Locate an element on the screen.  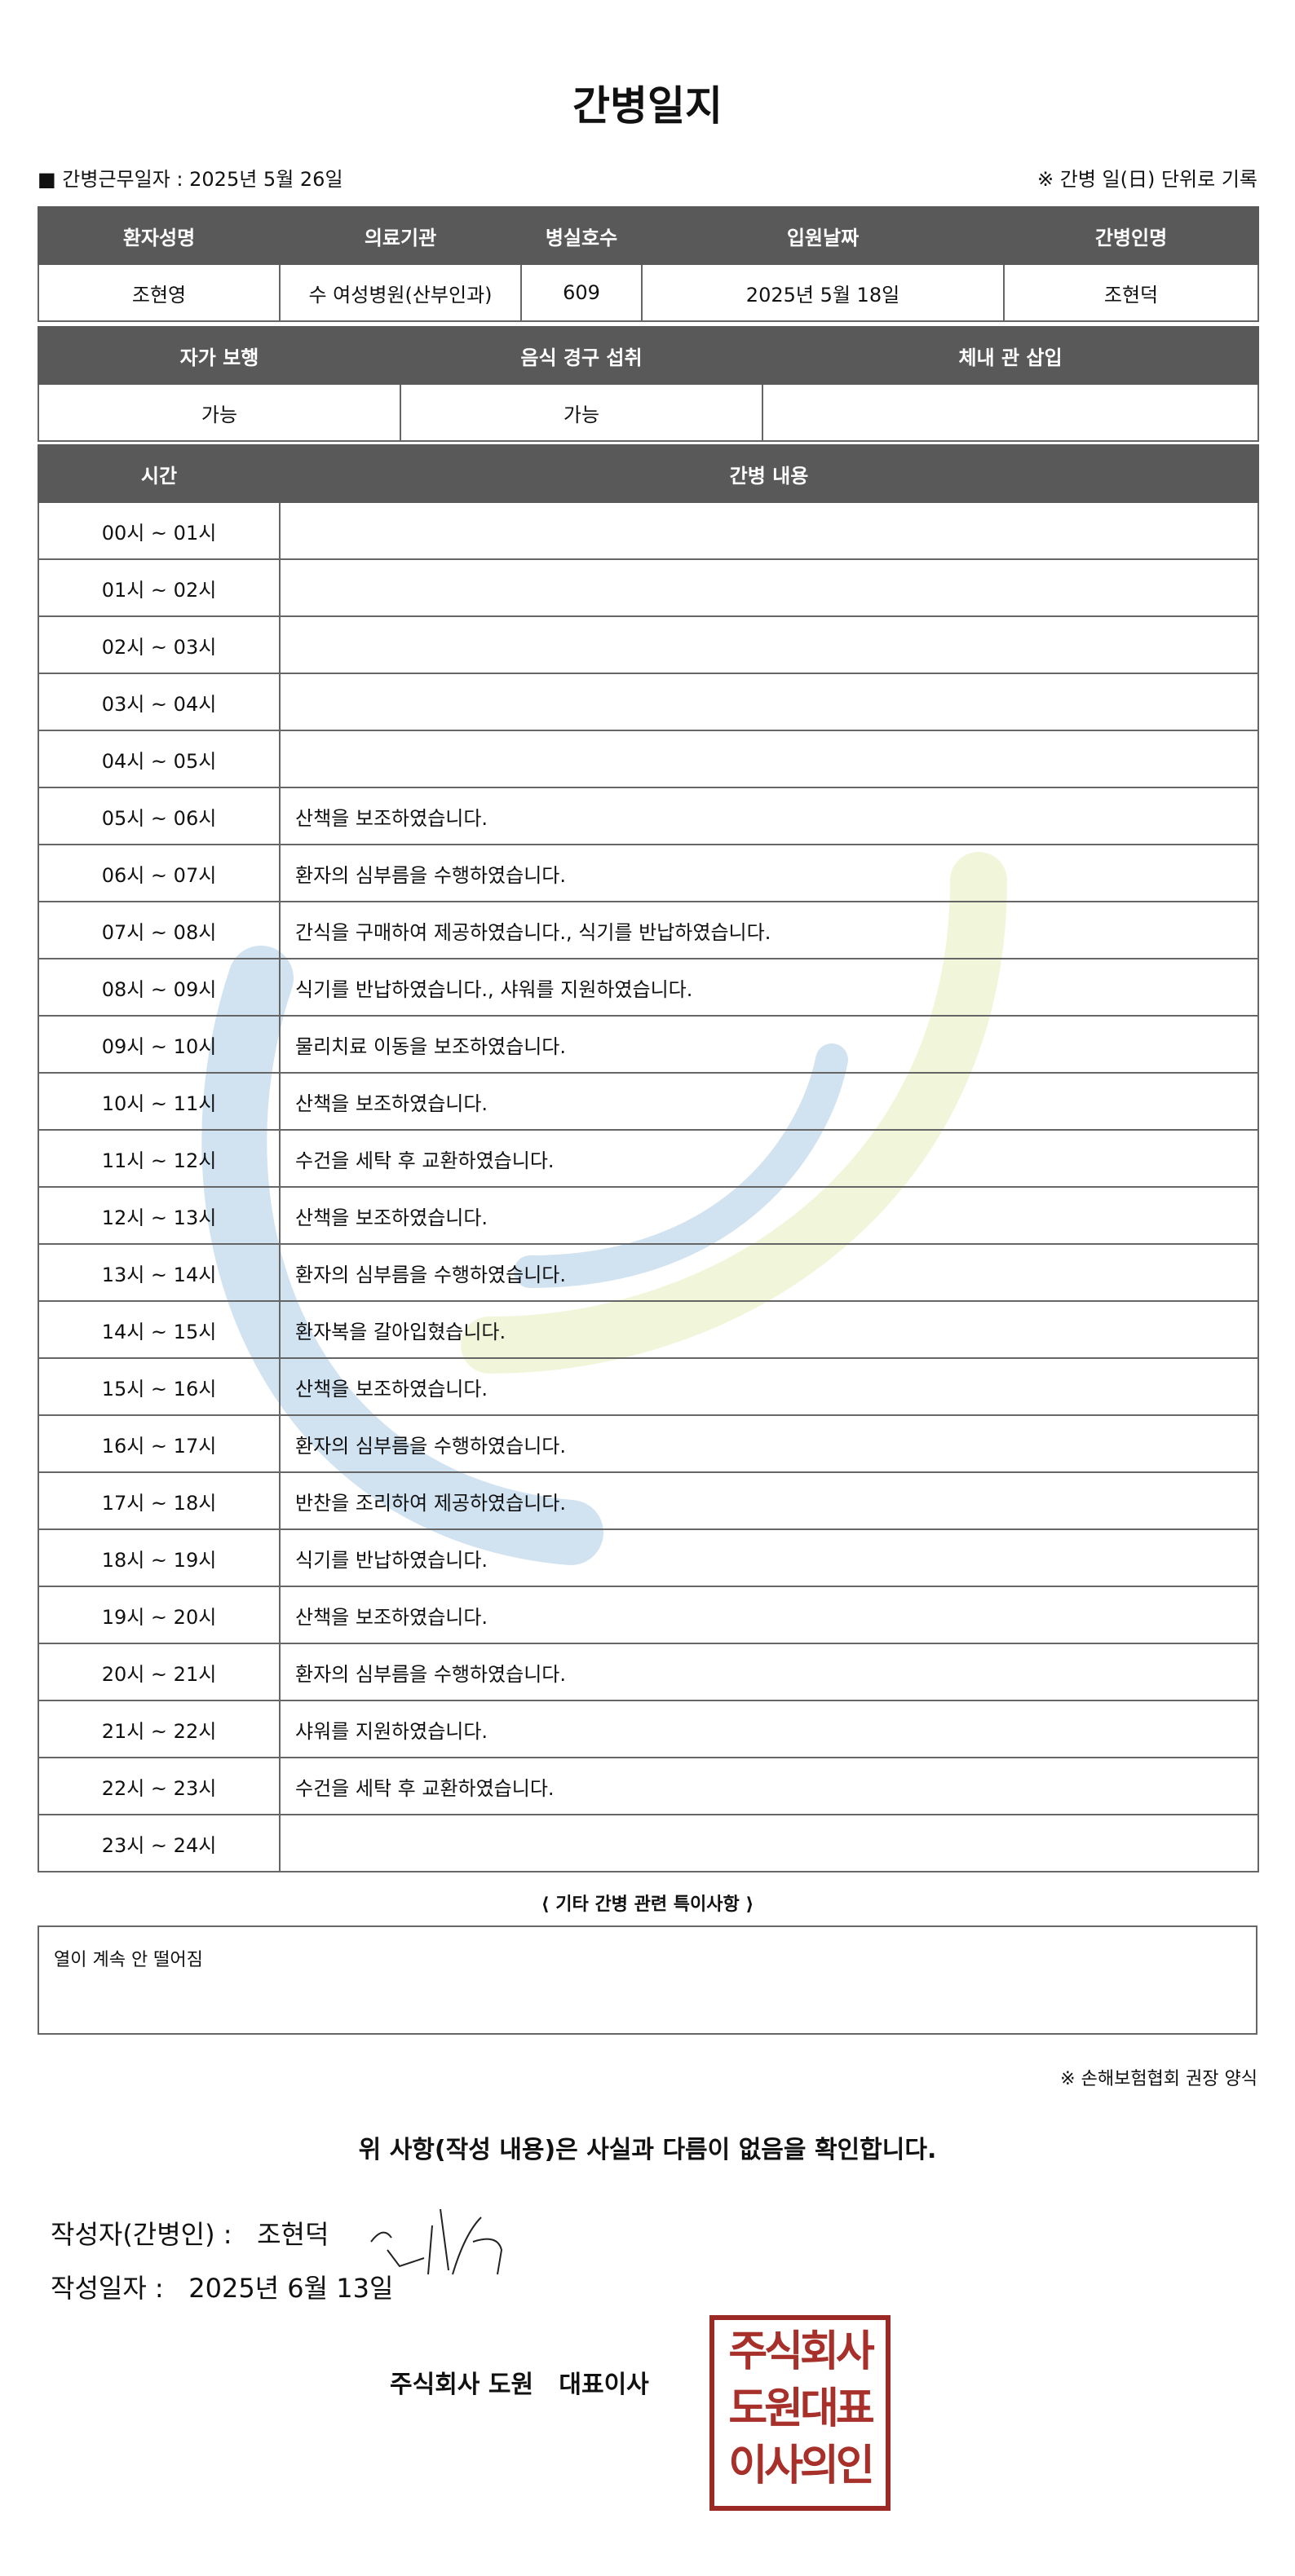
daily-note: ※ 간병 일(日) 단위로 기록 is located at coordinates (1147, 179).